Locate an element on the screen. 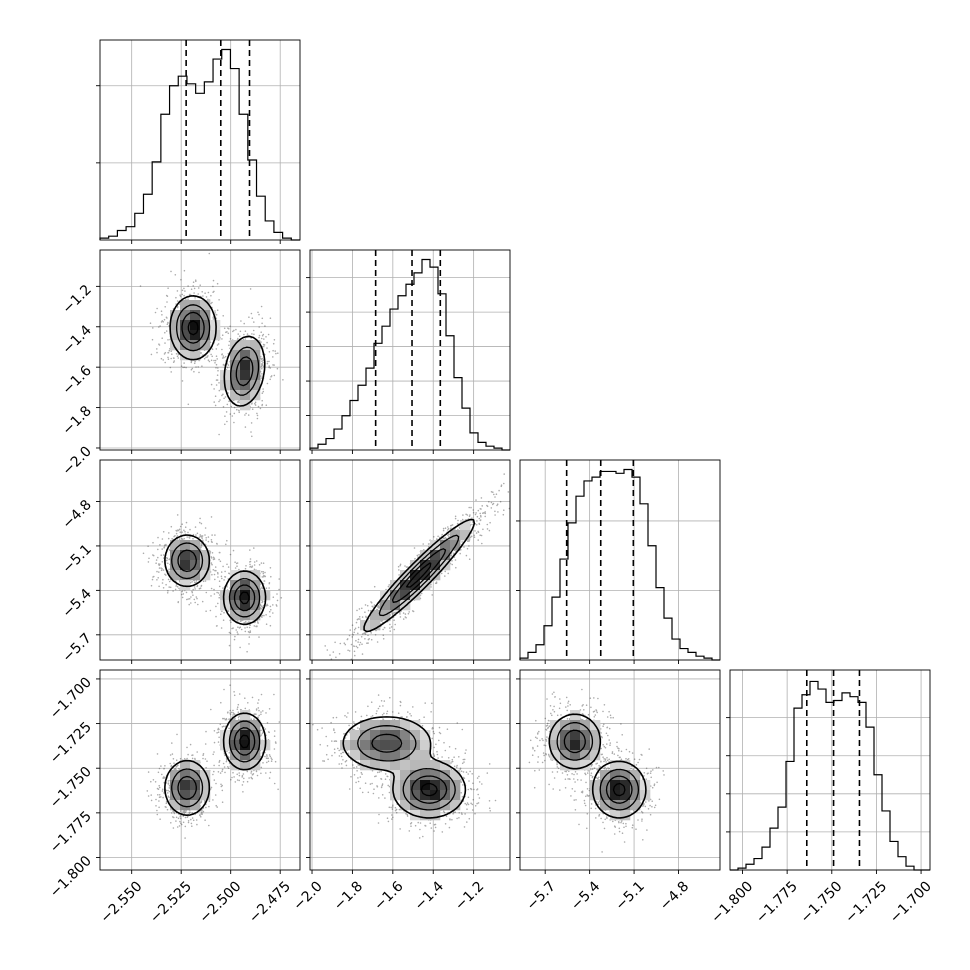 This screenshot has height=970, width=970. y-tick-label: −1.700 is located at coordinates (71, 698).